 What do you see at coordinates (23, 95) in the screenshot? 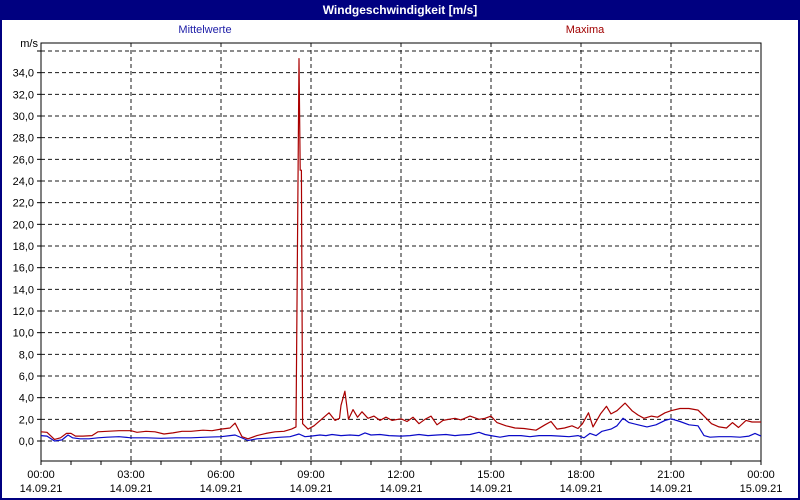
I see `y-tick-label: 32,0` at bounding box center [23, 95].